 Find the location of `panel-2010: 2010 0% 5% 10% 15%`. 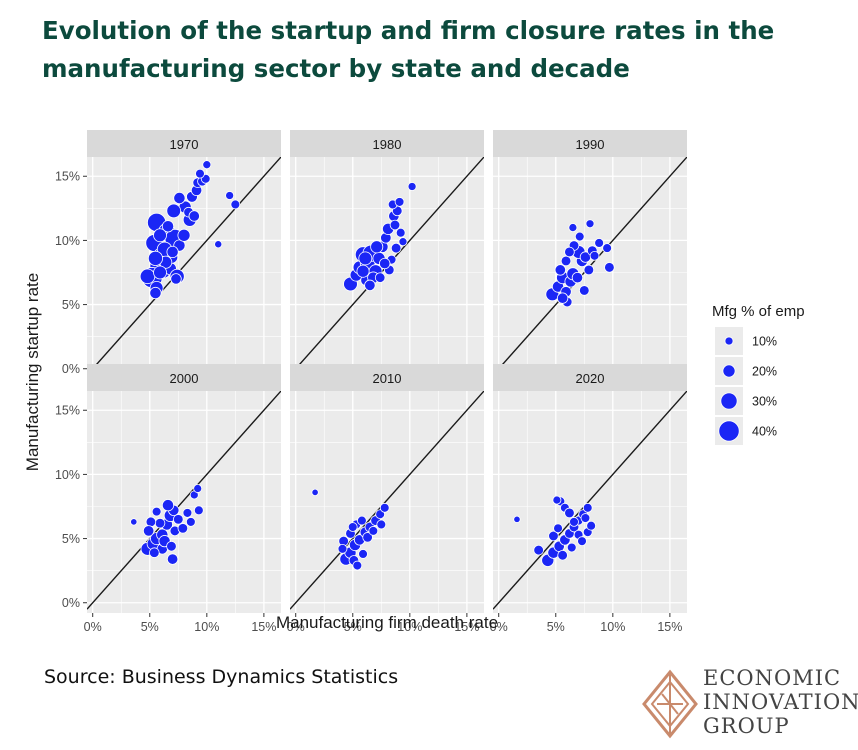

panel-2010: 2010 0% 5% 10% 15% is located at coordinates (385, 499).